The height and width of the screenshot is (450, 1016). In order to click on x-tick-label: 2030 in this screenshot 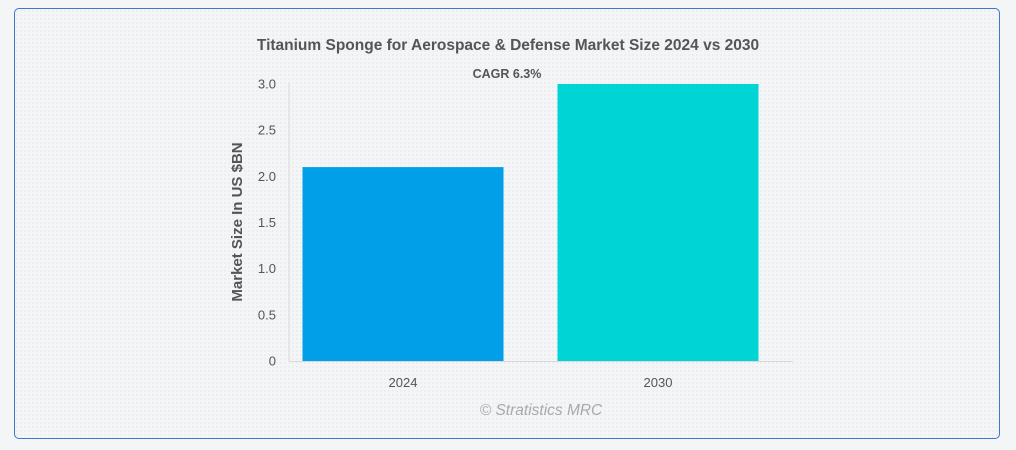, I will do `click(658, 382)`.